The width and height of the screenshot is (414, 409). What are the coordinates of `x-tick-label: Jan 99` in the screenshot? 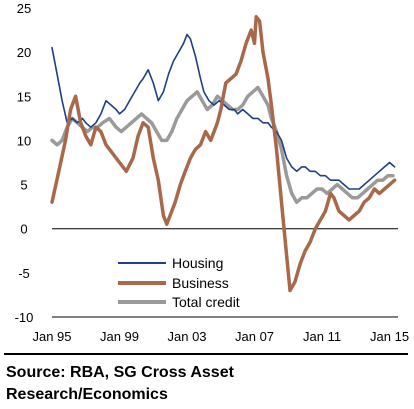 It's located at (119, 336).